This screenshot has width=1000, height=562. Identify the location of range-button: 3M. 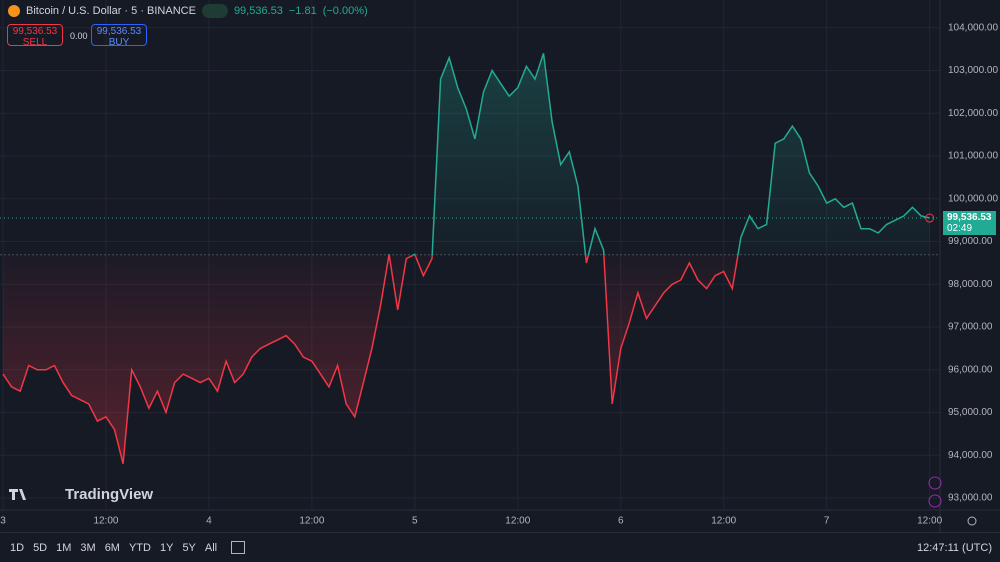
(88, 547).